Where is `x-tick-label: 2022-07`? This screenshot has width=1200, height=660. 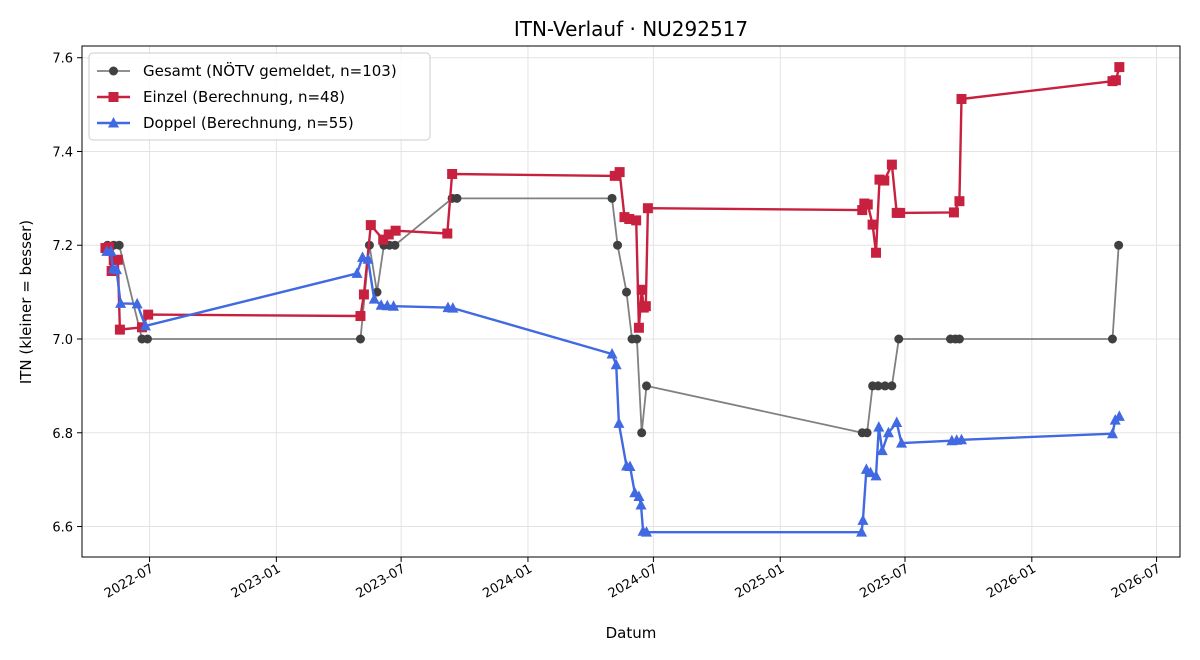 x-tick-label: 2022-07 is located at coordinates (129, 581).